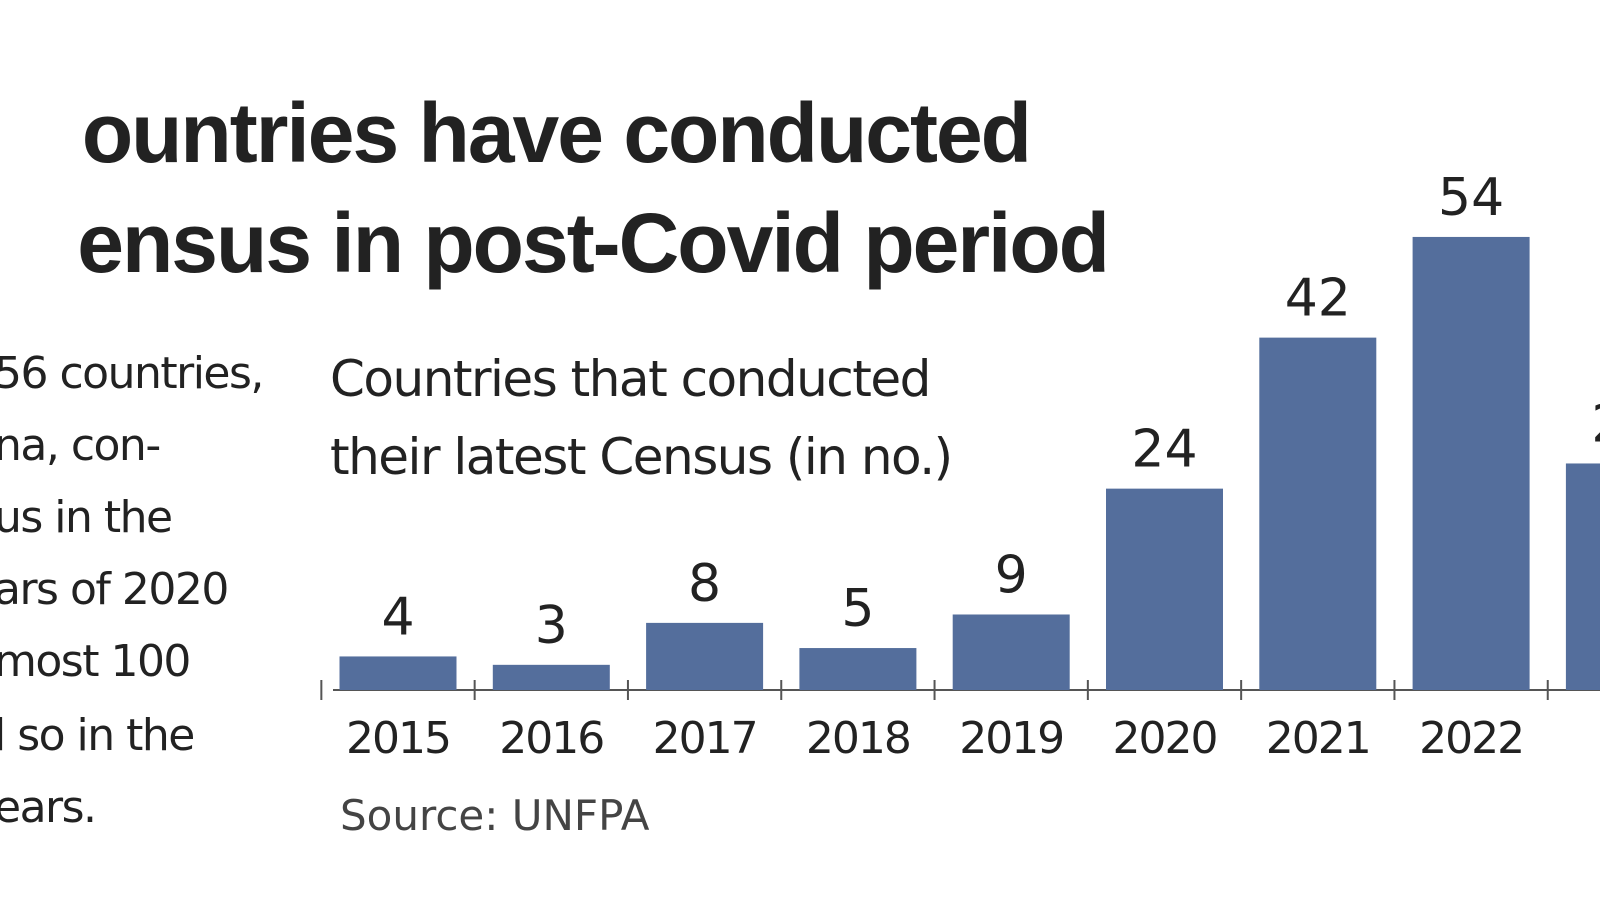 This screenshot has width=1600, height=900. I want to click on value-label: 54, so click(1471, 198).